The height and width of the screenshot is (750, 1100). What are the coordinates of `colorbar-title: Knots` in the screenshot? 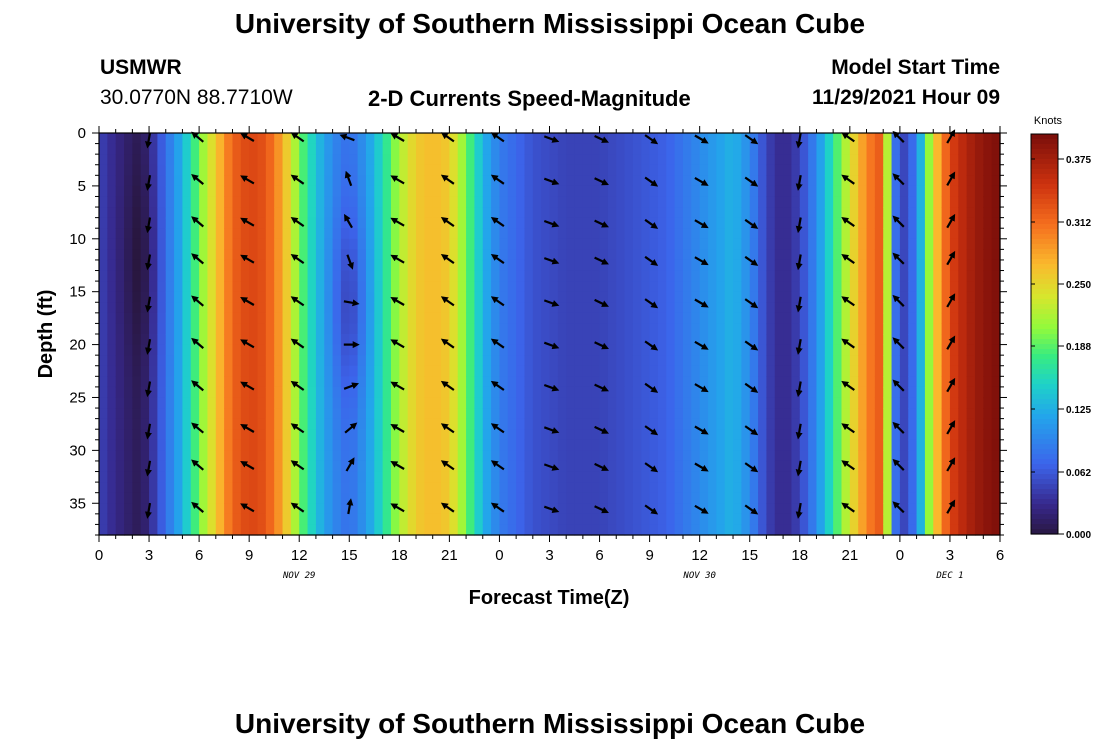 It's located at (1048, 121).